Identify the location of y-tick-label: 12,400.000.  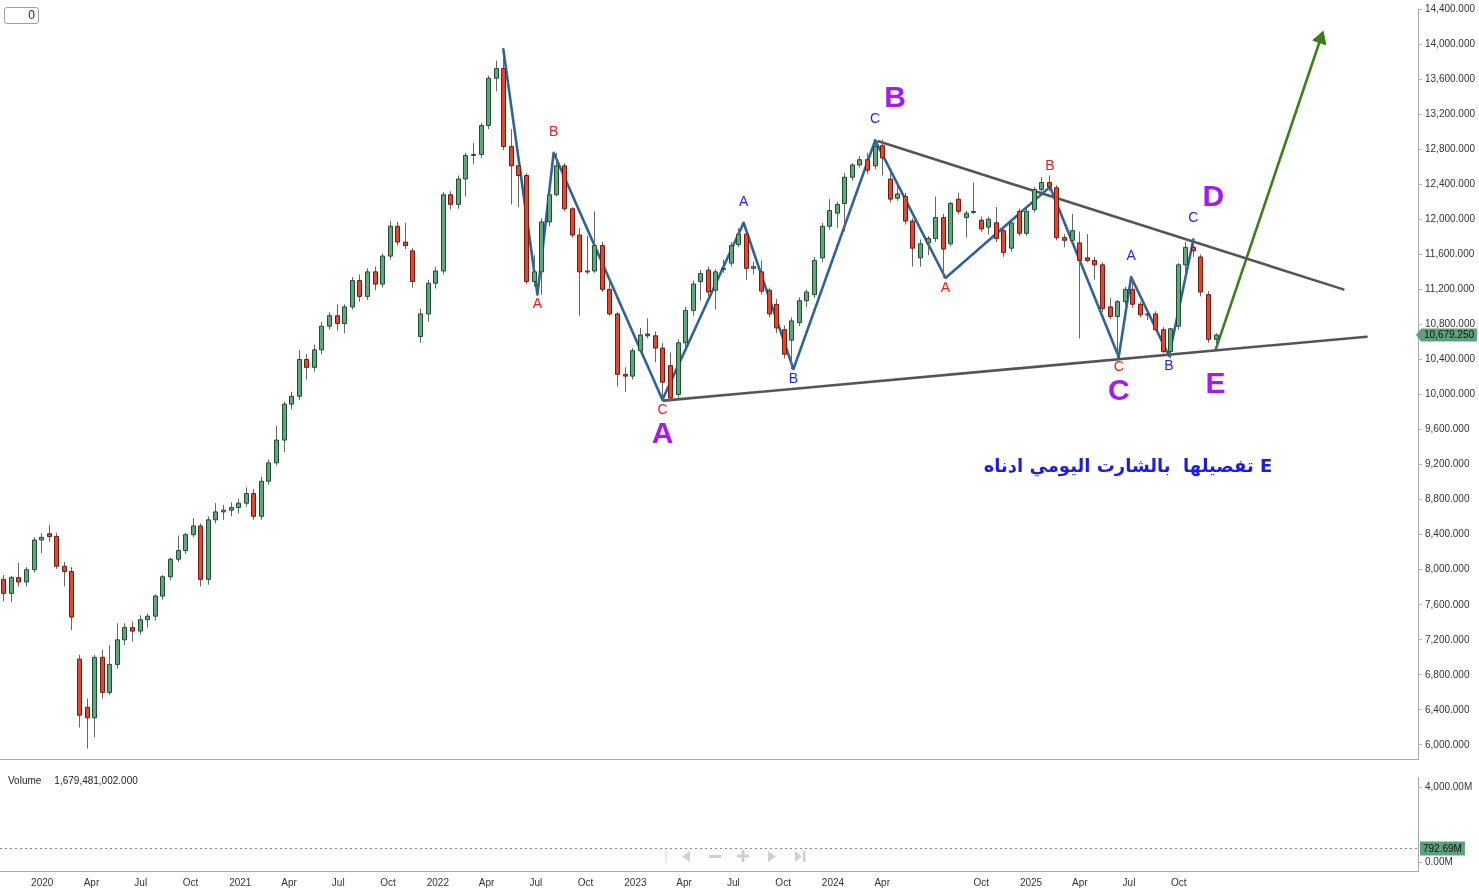
(1450, 183).